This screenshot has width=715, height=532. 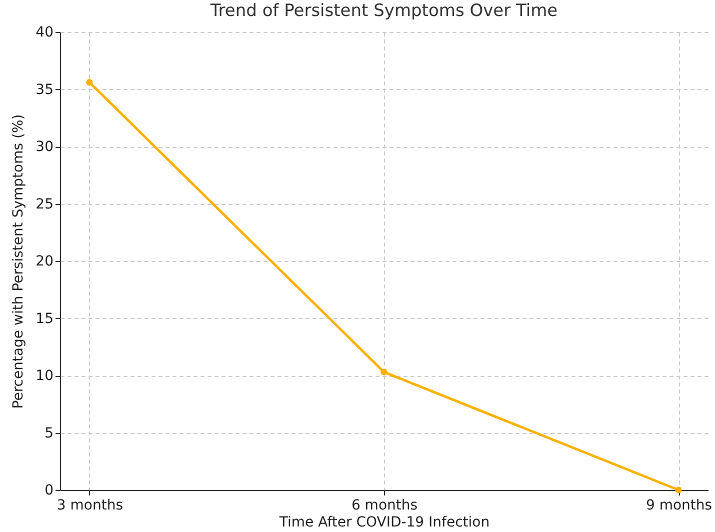 What do you see at coordinates (18, 261) in the screenshot?
I see `y-axis-title: Percentage with Persistent Symptoms (%)` at bounding box center [18, 261].